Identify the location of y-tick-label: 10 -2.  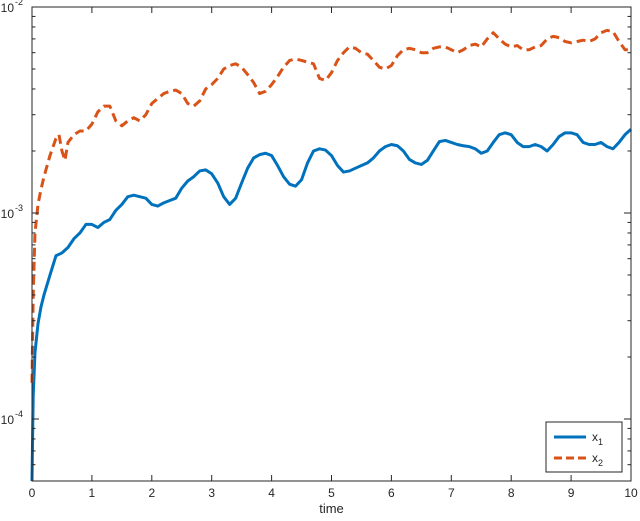
(12, 7).